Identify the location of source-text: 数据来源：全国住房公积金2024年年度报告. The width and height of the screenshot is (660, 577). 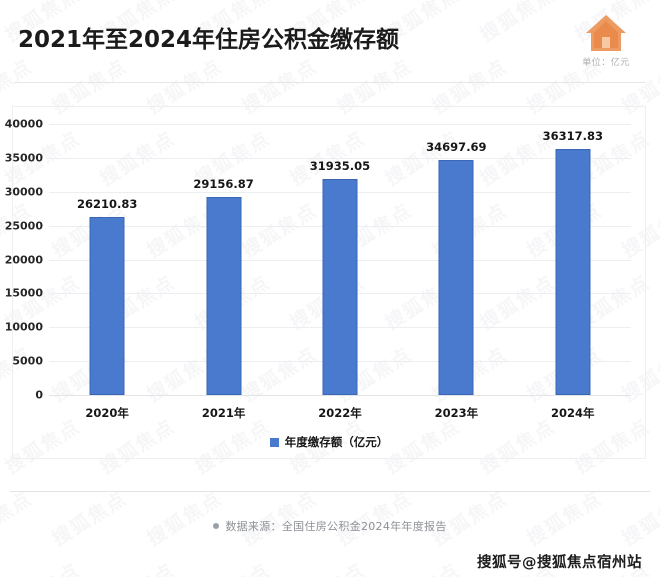
(336, 526).